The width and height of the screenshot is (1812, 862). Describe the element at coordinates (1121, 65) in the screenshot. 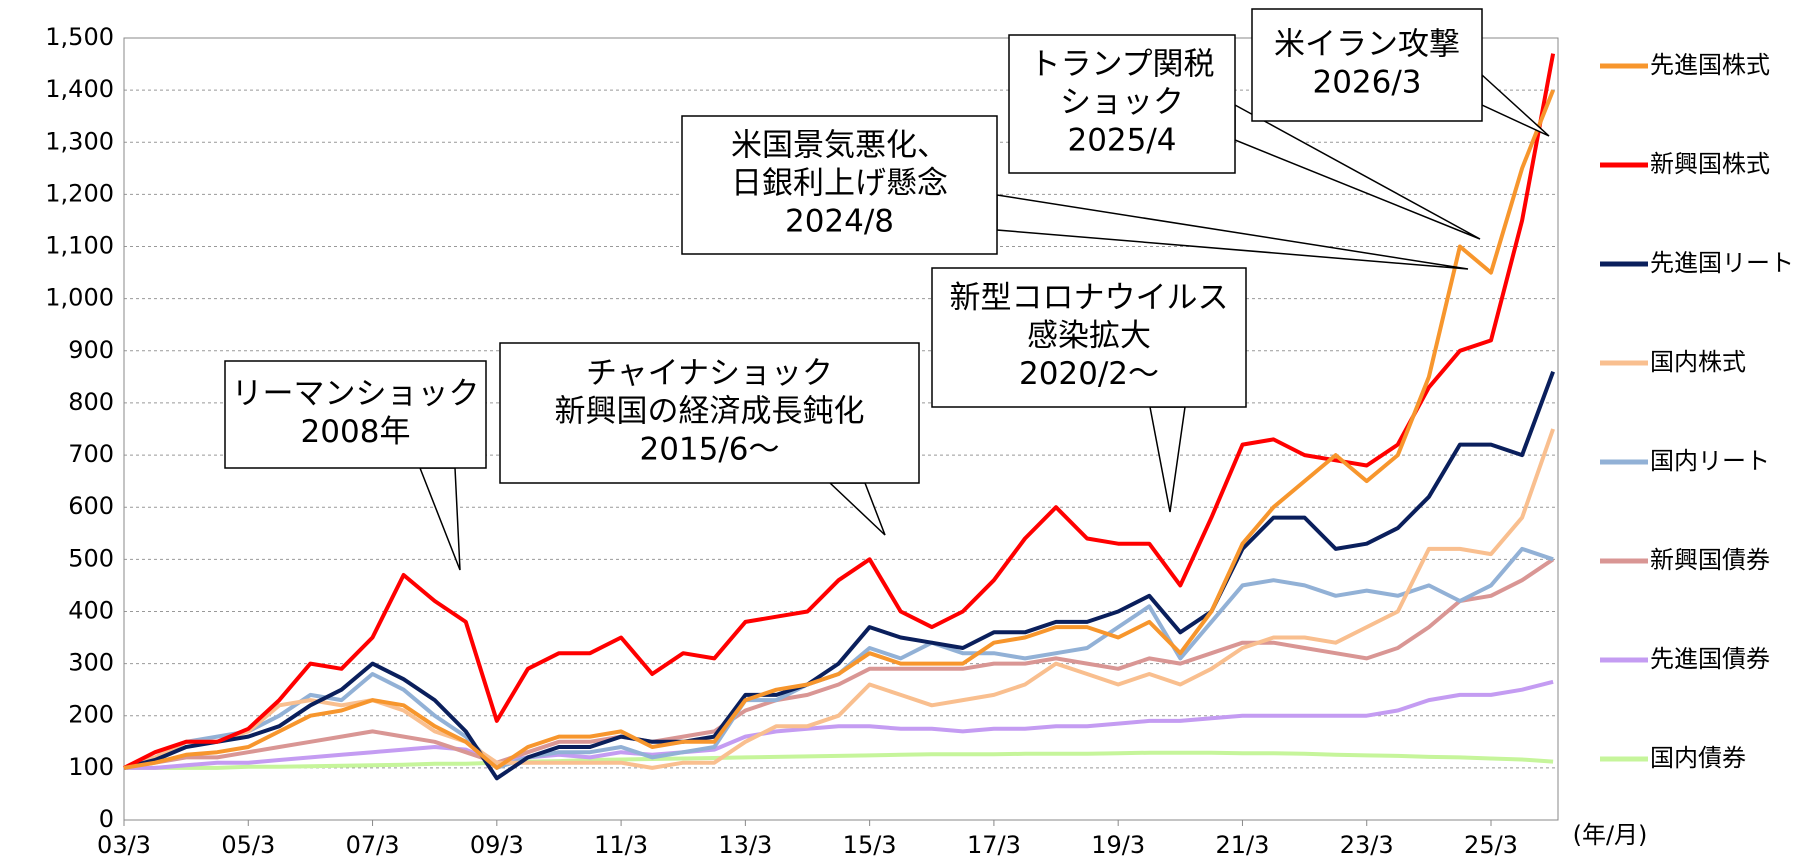

I see `annotation-text: トランプ関税` at that location.